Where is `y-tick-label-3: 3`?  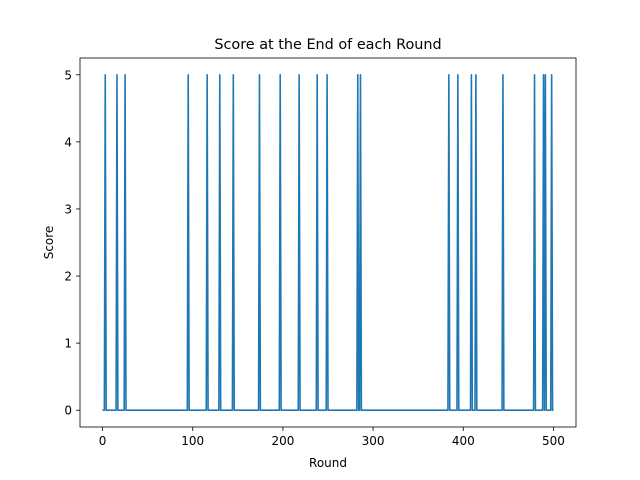 y-tick-label-3: 3 is located at coordinates (68, 209).